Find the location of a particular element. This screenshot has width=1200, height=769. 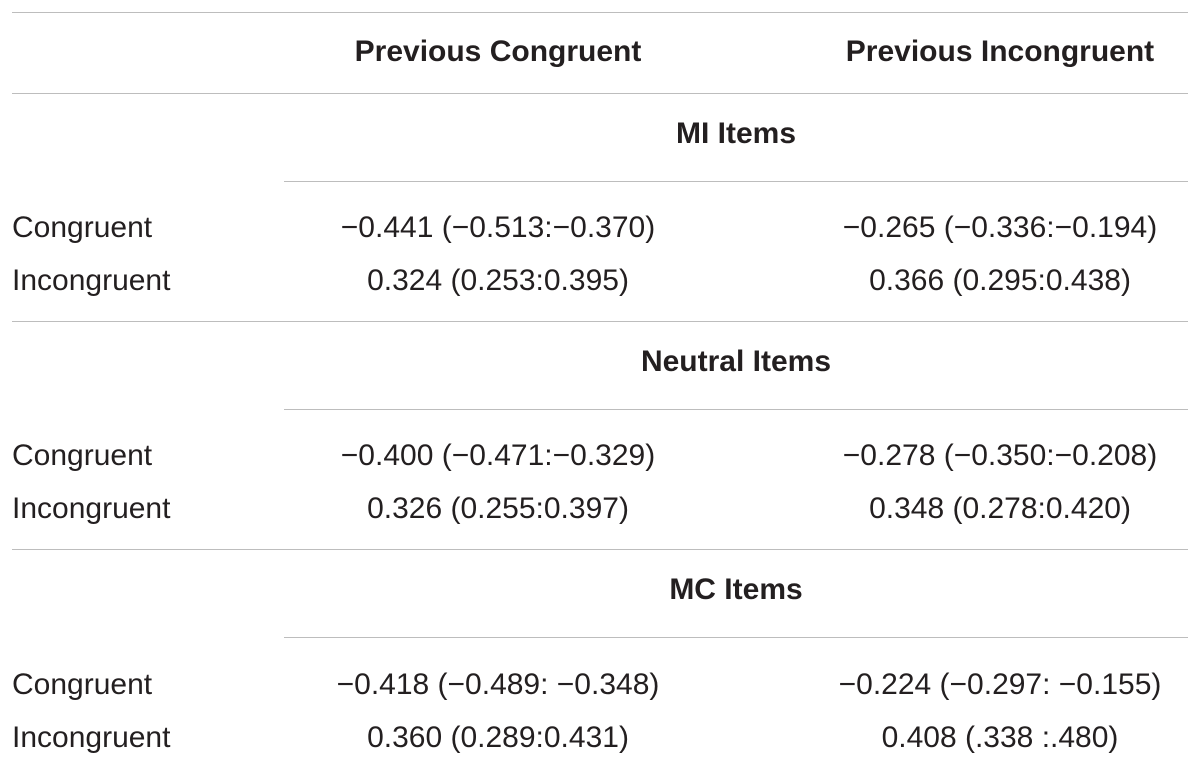

column-header-previous-congruent: Previous Congruent is located at coordinates (498, 51).